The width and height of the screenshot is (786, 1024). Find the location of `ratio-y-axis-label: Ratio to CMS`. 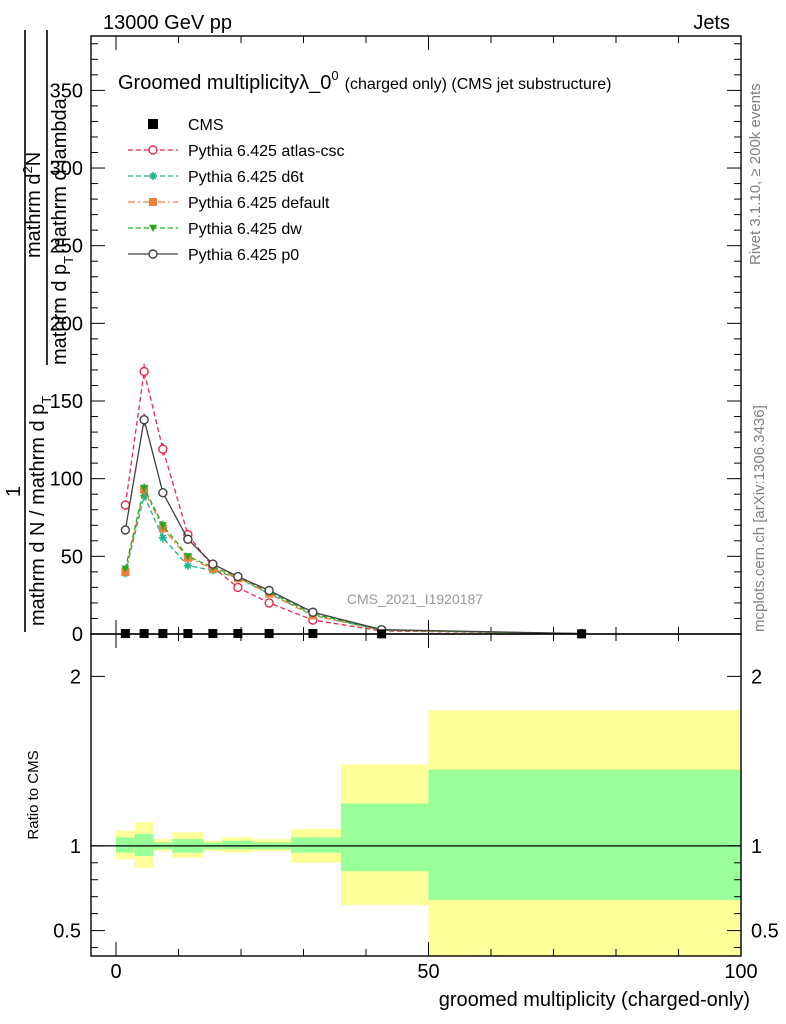

ratio-y-axis-label: Ratio to CMS is located at coordinates (33, 794).